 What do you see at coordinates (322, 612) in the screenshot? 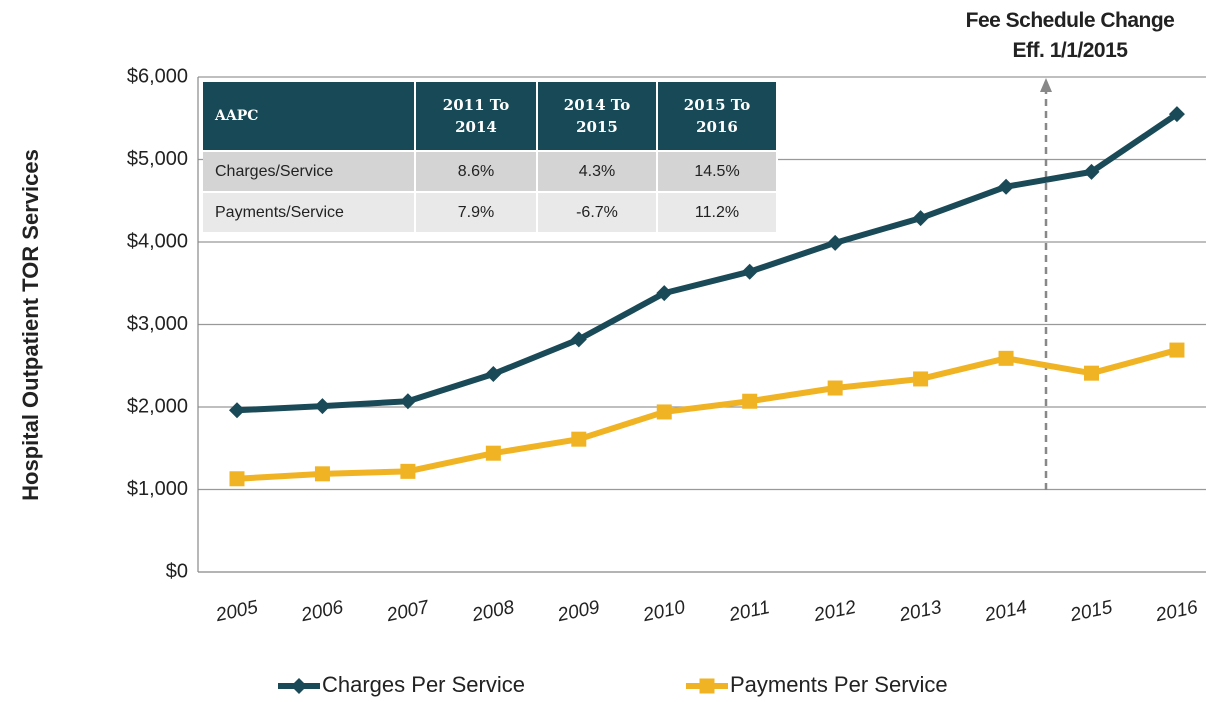
I see `x-tick-label: 2006` at bounding box center [322, 612].